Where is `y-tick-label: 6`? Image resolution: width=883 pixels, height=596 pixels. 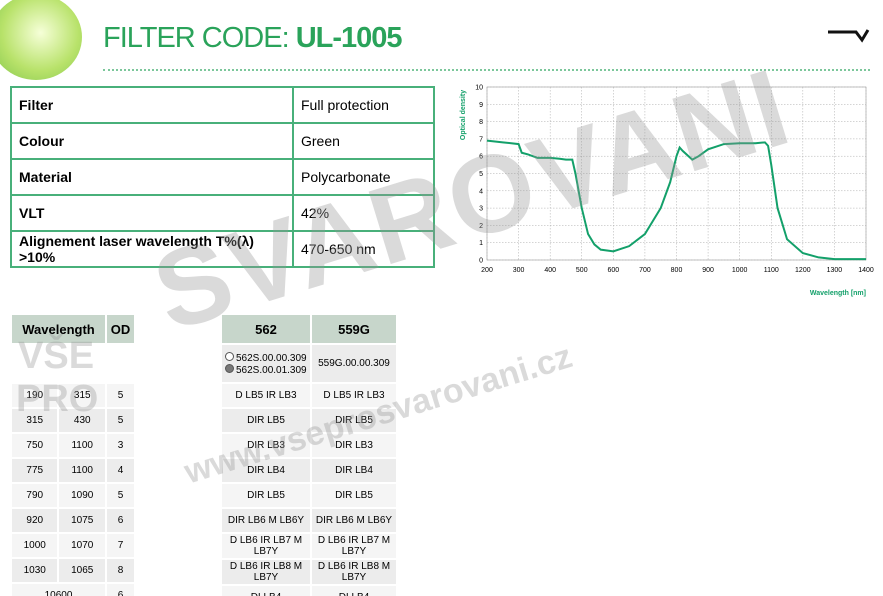 y-tick-label: 6 is located at coordinates (481, 157).